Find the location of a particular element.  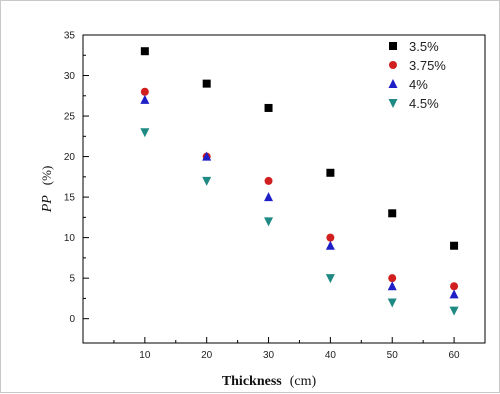

y-tick-label: 30 is located at coordinates (70, 76).